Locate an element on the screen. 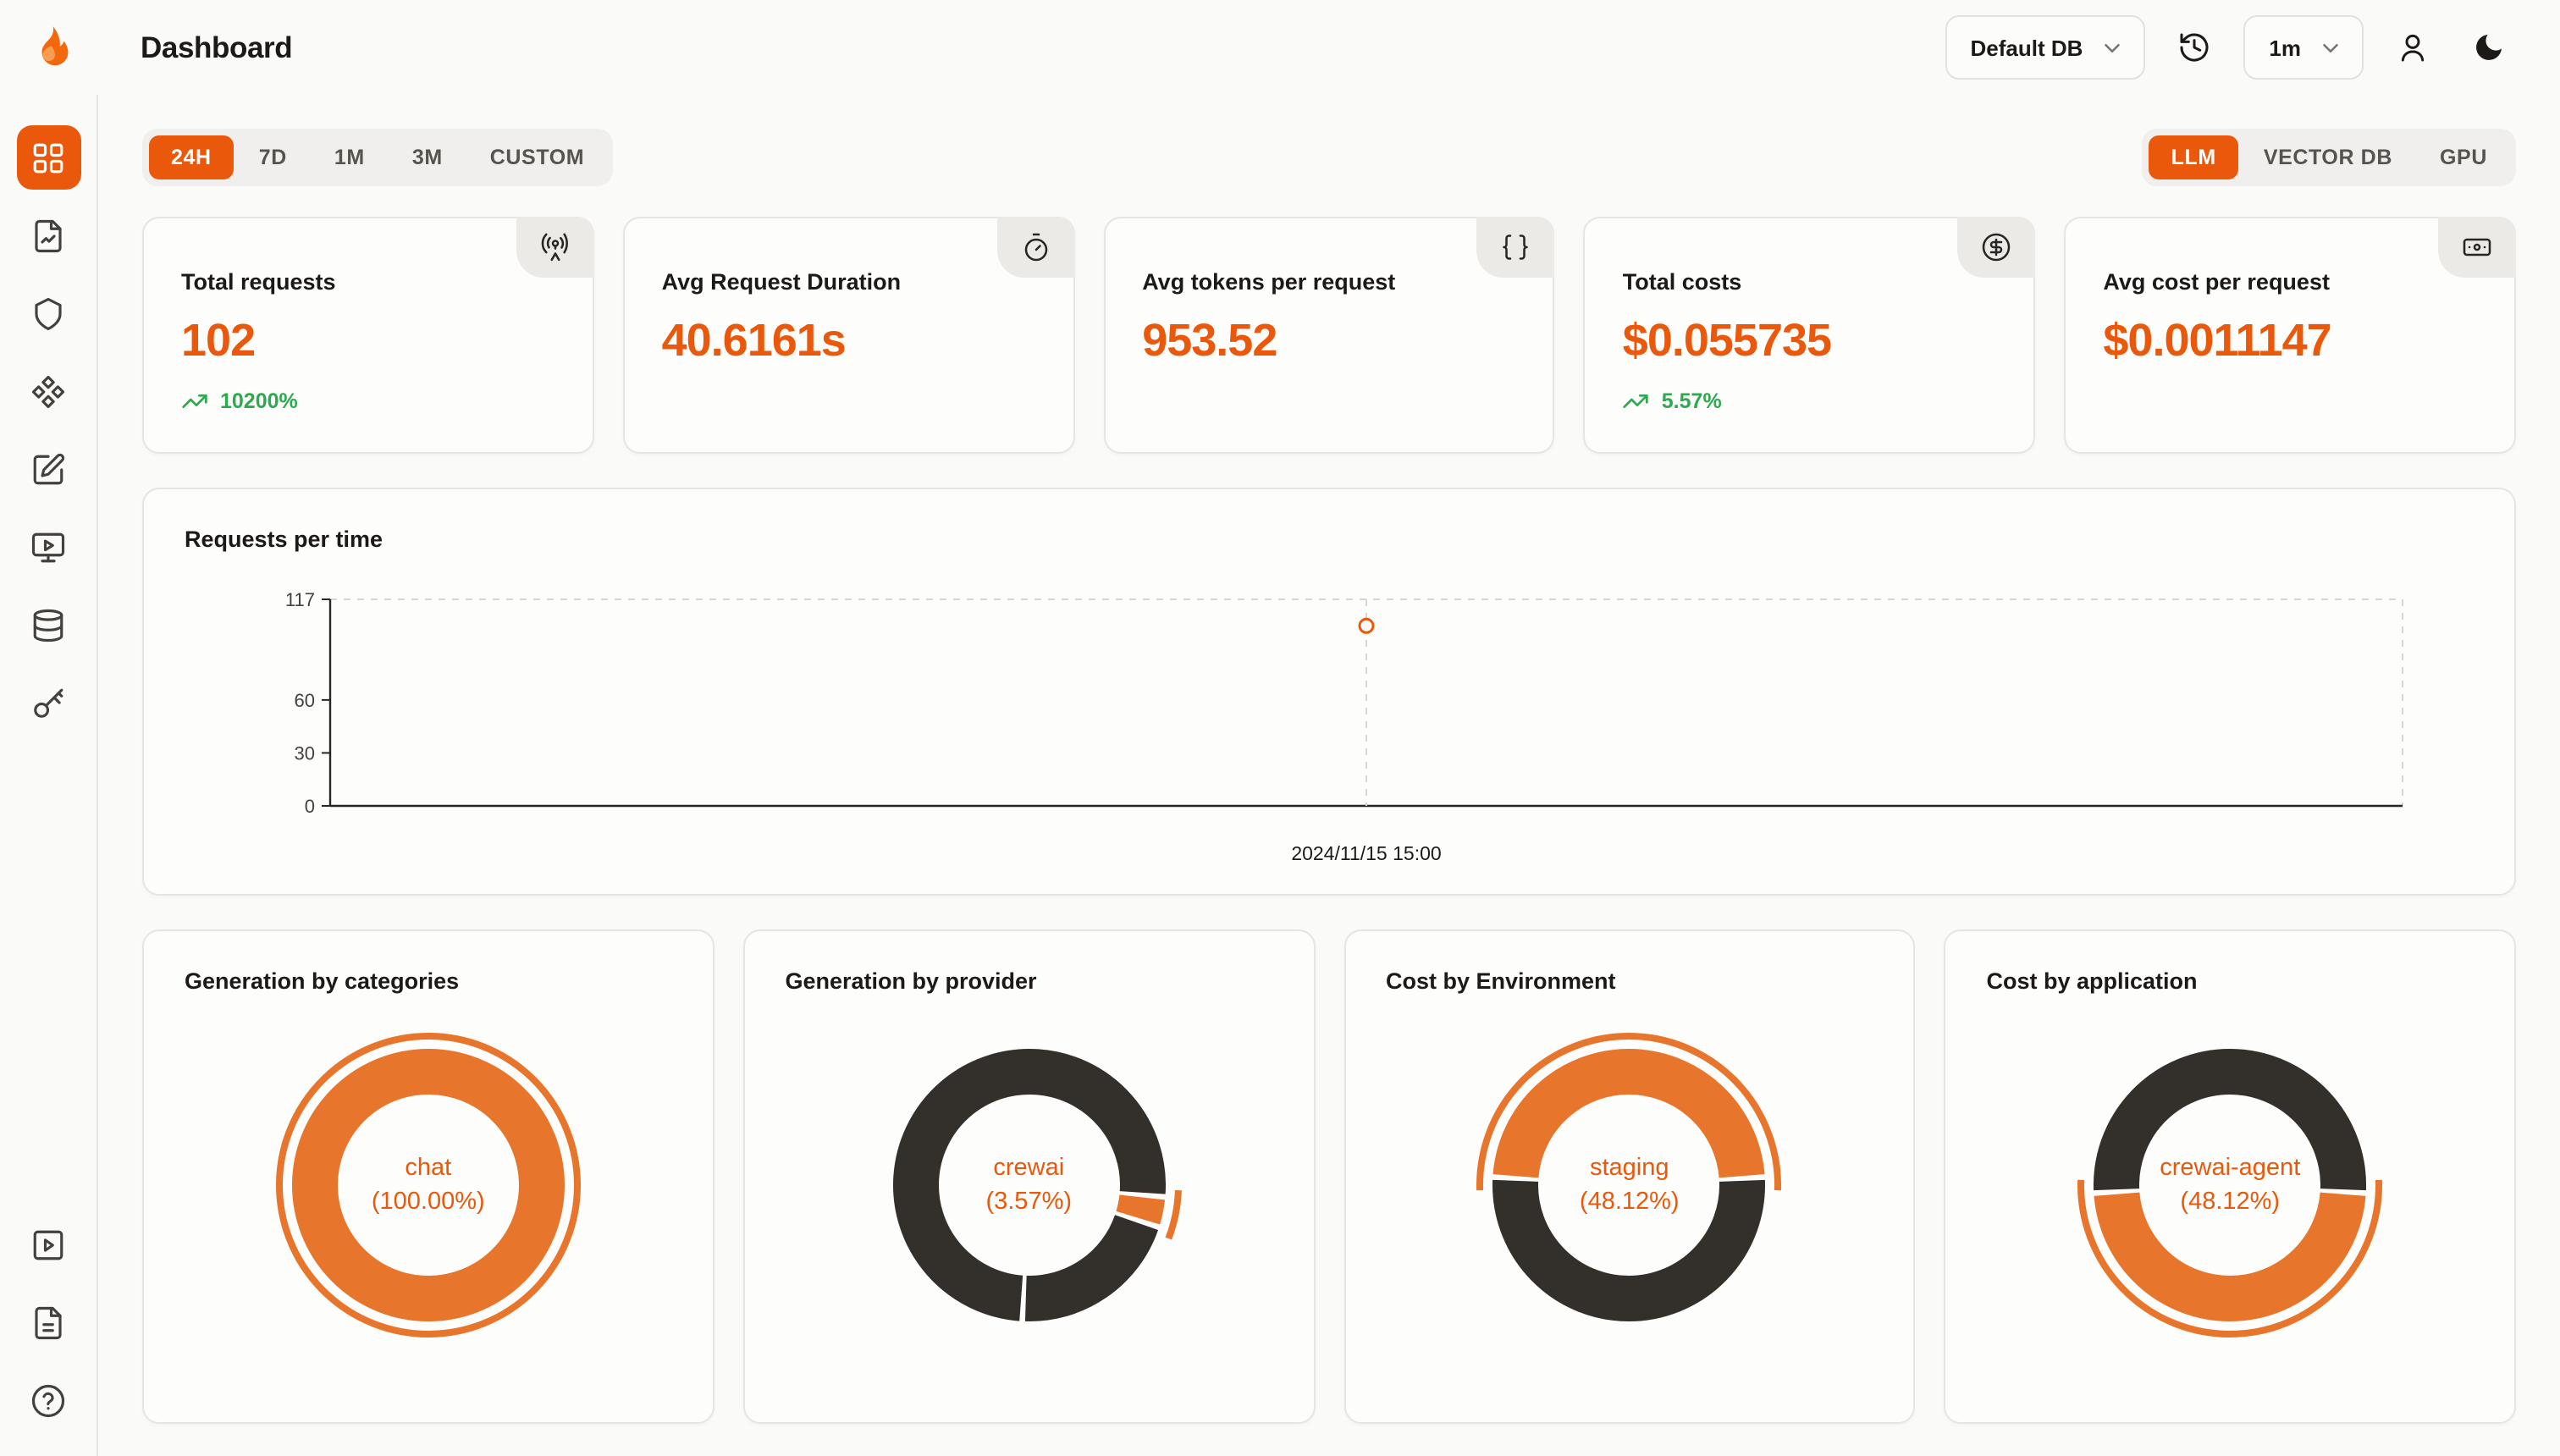  stat-card-avg-duration: Avg Request Duration 40.6161s is located at coordinates (848, 335).